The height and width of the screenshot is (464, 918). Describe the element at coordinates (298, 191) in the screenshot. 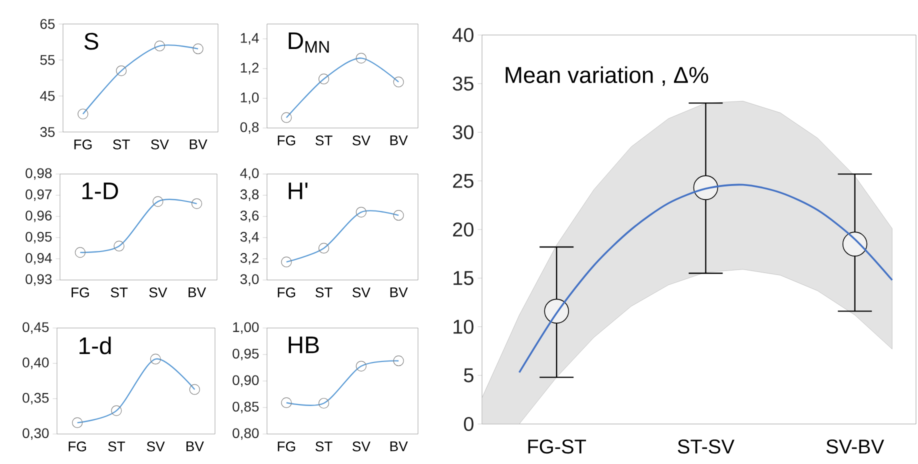

I see `chart-title: H'` at that location.